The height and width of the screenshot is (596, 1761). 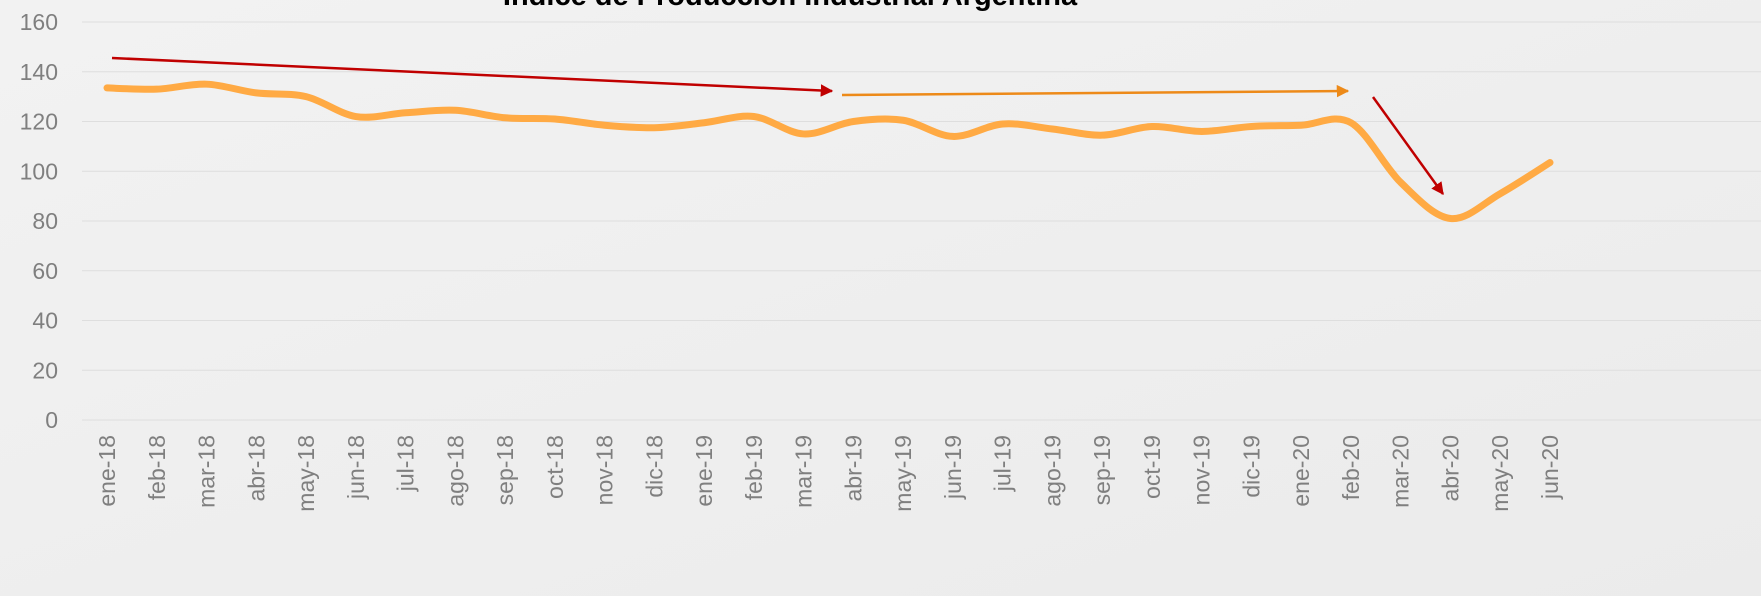 I want to click on x-tick-label: abr-20, so click(x=1450, y=468).